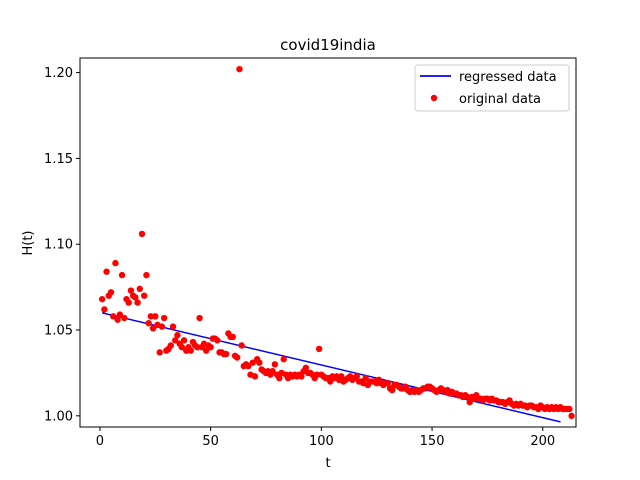 The width and height of the screenshot is (640, 480). Describe the element at coordinates (28, 242) in the screenshot. I see `y-axis-label: H(t)` at that location.